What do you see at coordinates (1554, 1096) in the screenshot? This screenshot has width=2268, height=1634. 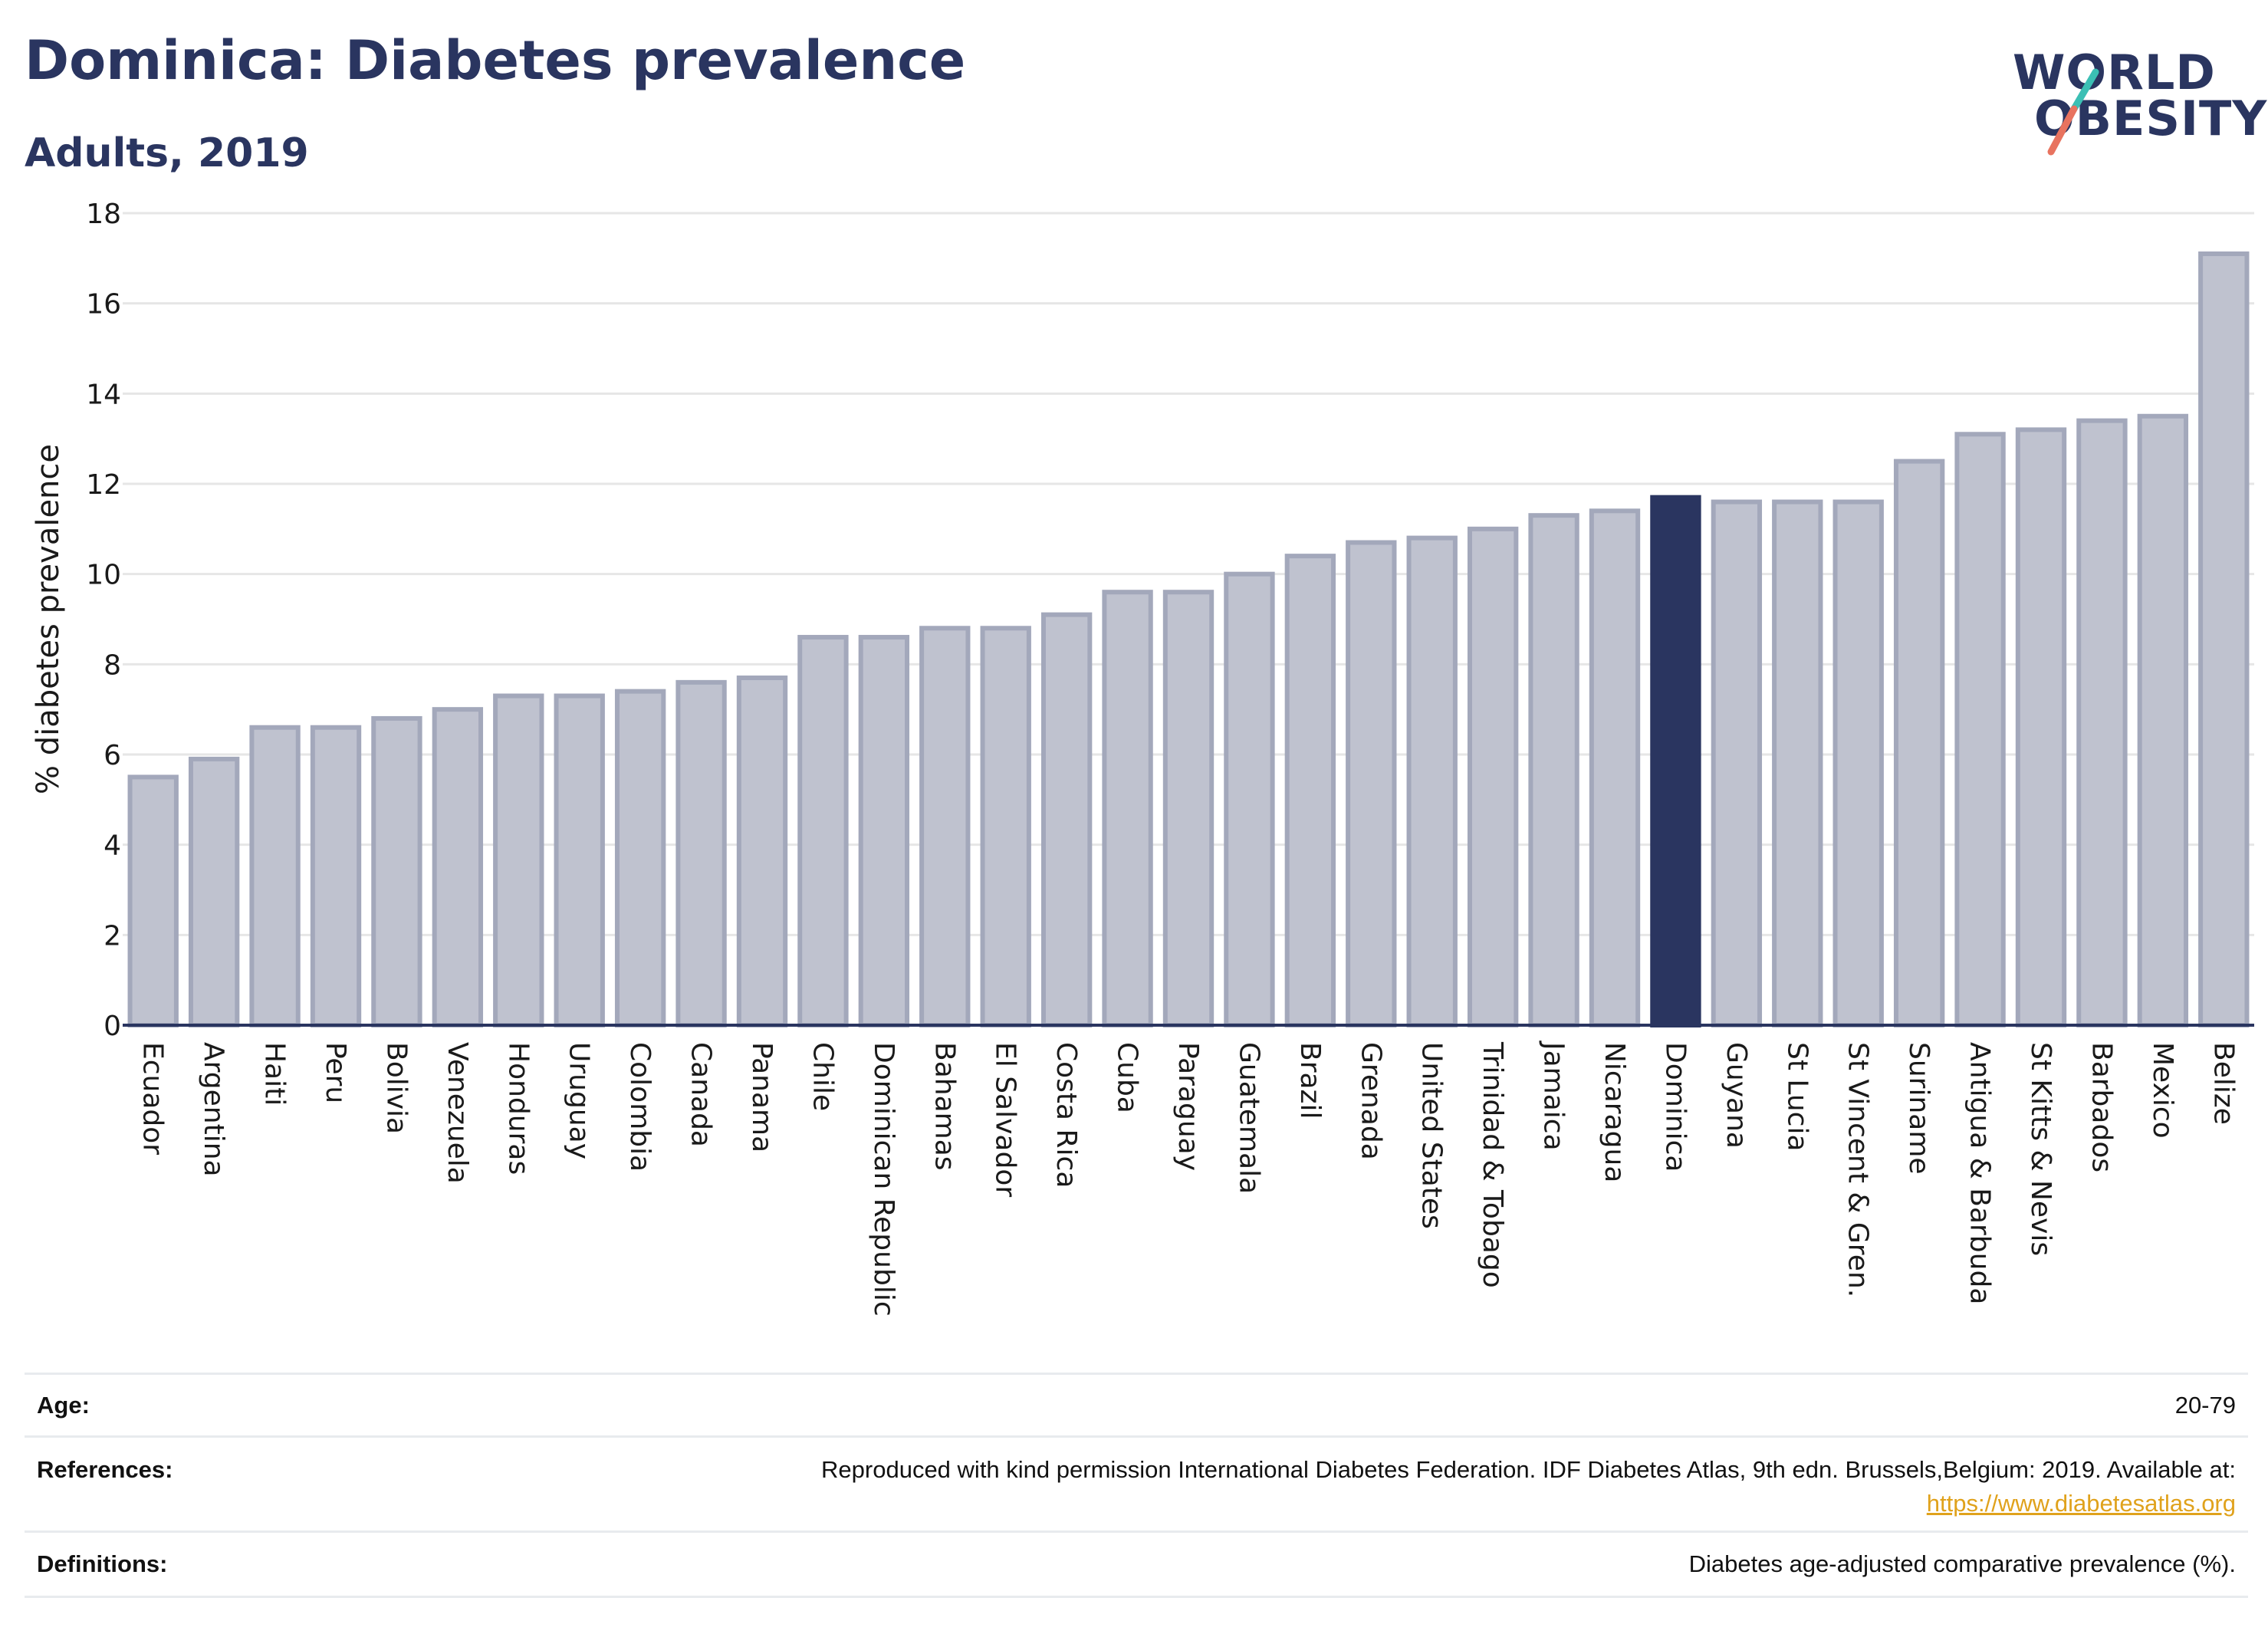 I see `x-tick-label: Jamaica` at bounding box center [1554, 1096].